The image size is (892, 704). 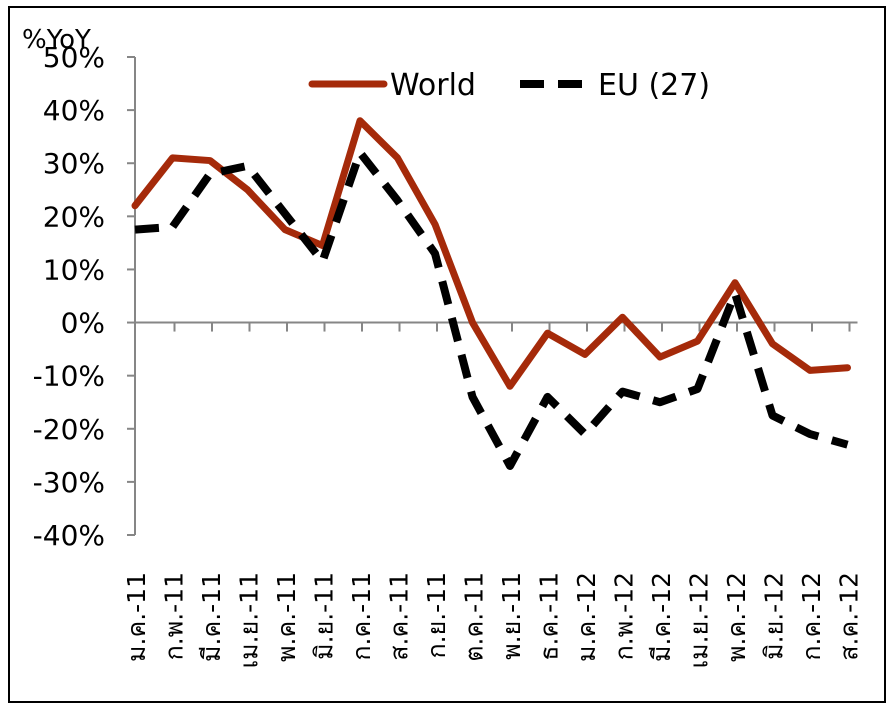 What do you see at coordinates (69, 535) in the screenshot?
I see `y-tick-label: -40%` at bounding box center [69, 535].